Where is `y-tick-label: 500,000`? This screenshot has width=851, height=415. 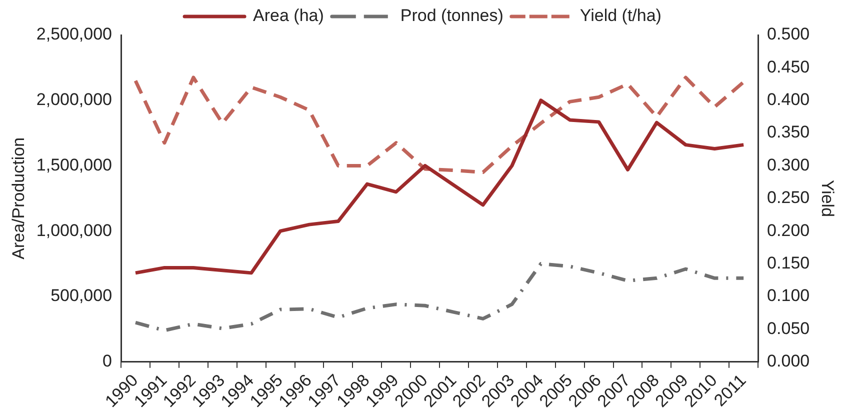
y-tick-label: 500,000 is located at coordinates (81, 296).